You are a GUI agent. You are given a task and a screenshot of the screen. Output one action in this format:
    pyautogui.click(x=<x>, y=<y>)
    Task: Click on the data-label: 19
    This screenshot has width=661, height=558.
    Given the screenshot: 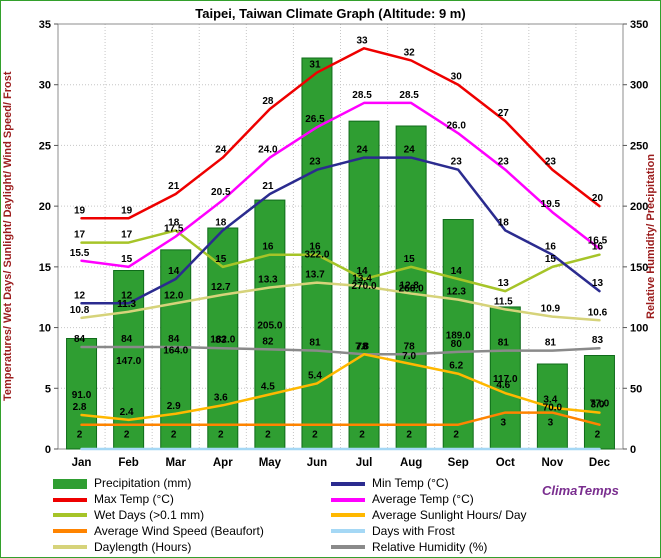 What is the action you would take?
    pyautogui.click(x=80, y=210)
    